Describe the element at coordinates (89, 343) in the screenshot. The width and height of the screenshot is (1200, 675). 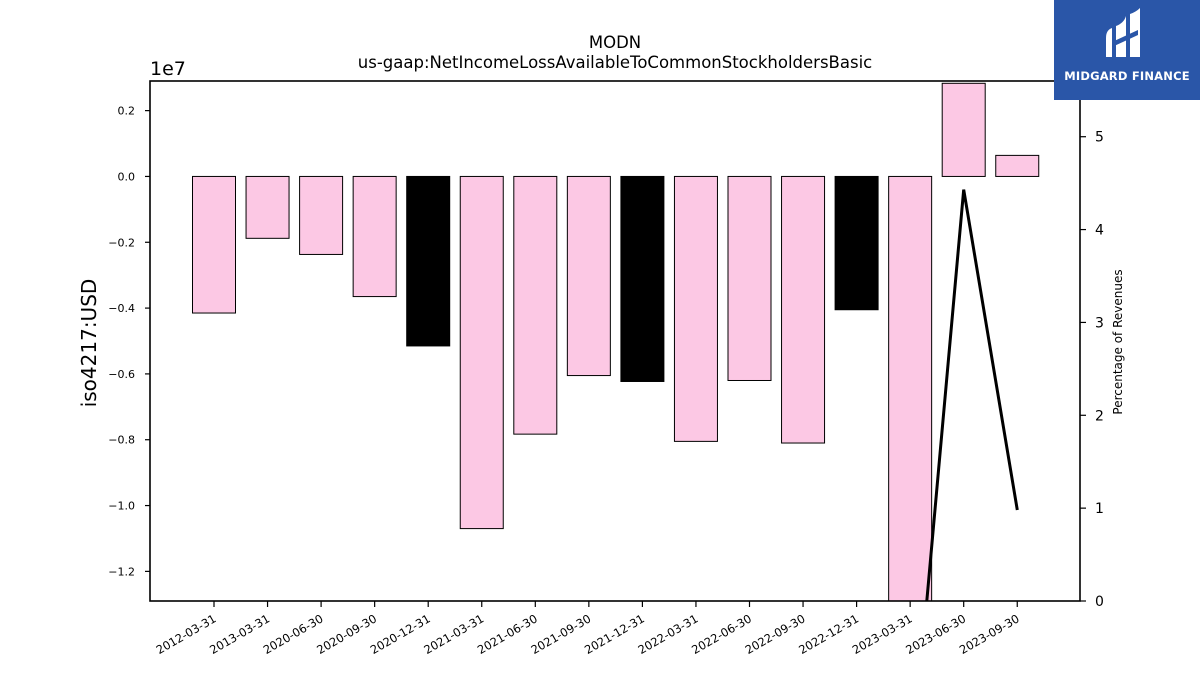
I see `y-axis-label: iso4217:USD` at that location.